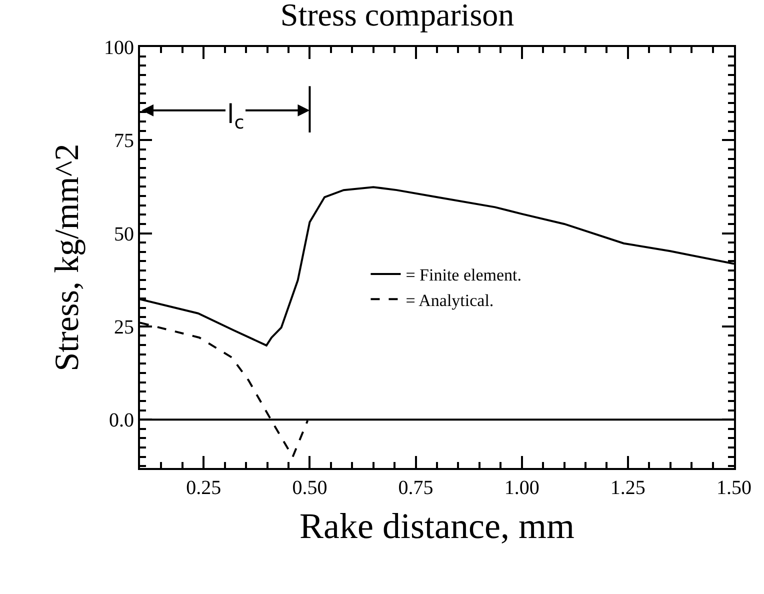 The width and height of the screenshot is (764, 594). I want to click on x-tick-label: 0.50, so click(310, 488).